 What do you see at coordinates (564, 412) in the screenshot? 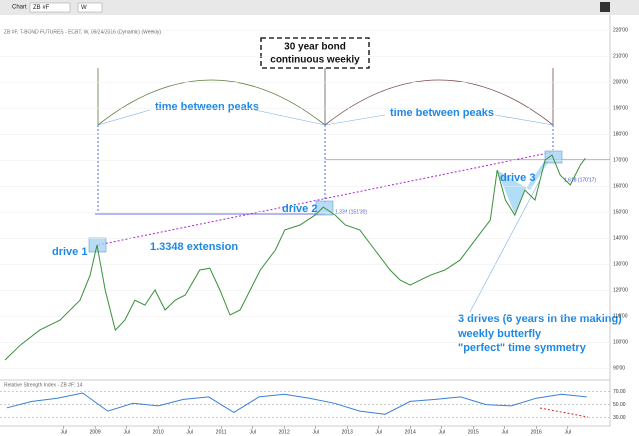
I see `rsi-trend-line` at bounding box center [564, 412].